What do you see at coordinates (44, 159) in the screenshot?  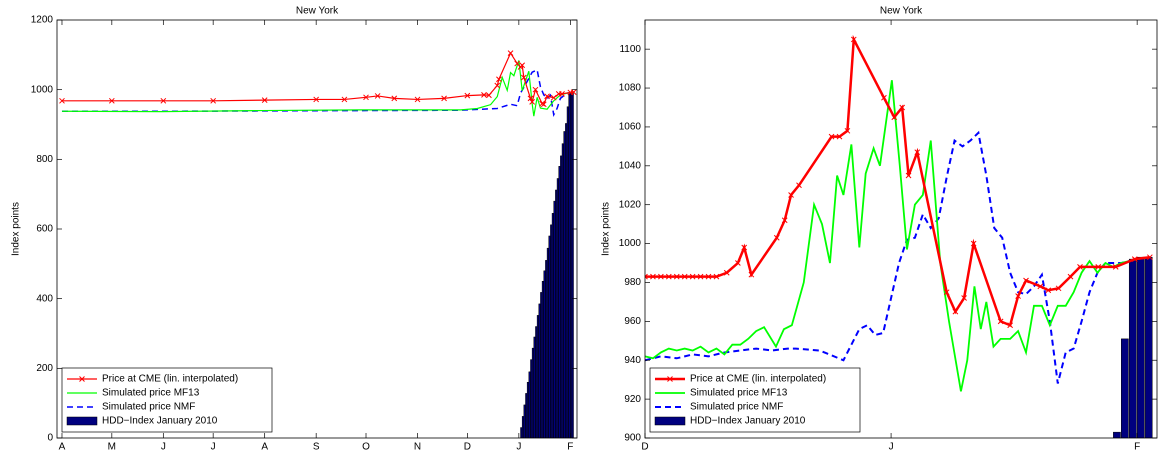 I see `y-tick-label: 800` at bounding box center [44, 159].